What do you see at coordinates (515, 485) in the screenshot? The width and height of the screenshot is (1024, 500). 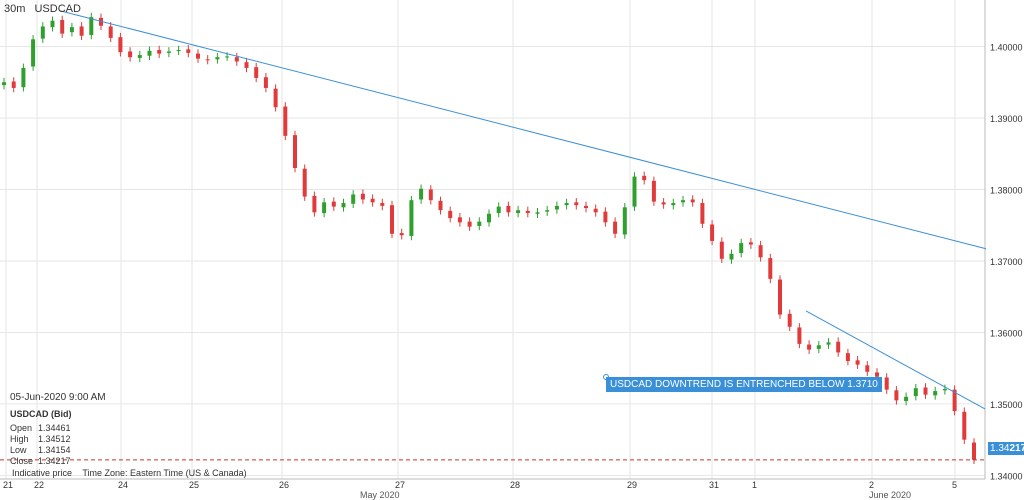 I see `x-tick-label: 28` at bounding box center [515, 485].